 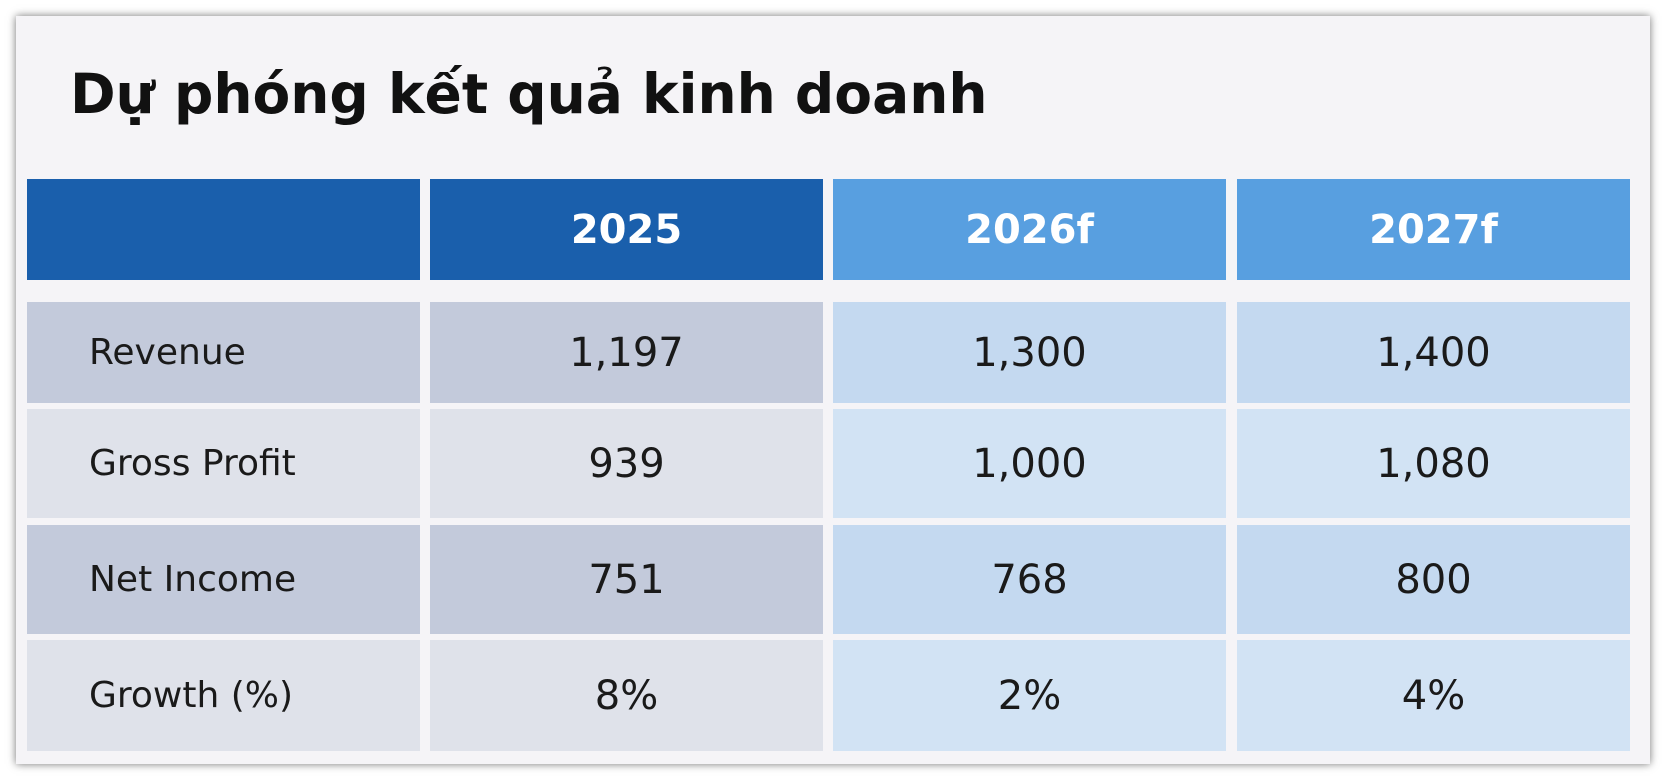 What do you see at coordinates (223, 229) in the screenshot?
I see `header-cell` at bounding box center [223, 229].